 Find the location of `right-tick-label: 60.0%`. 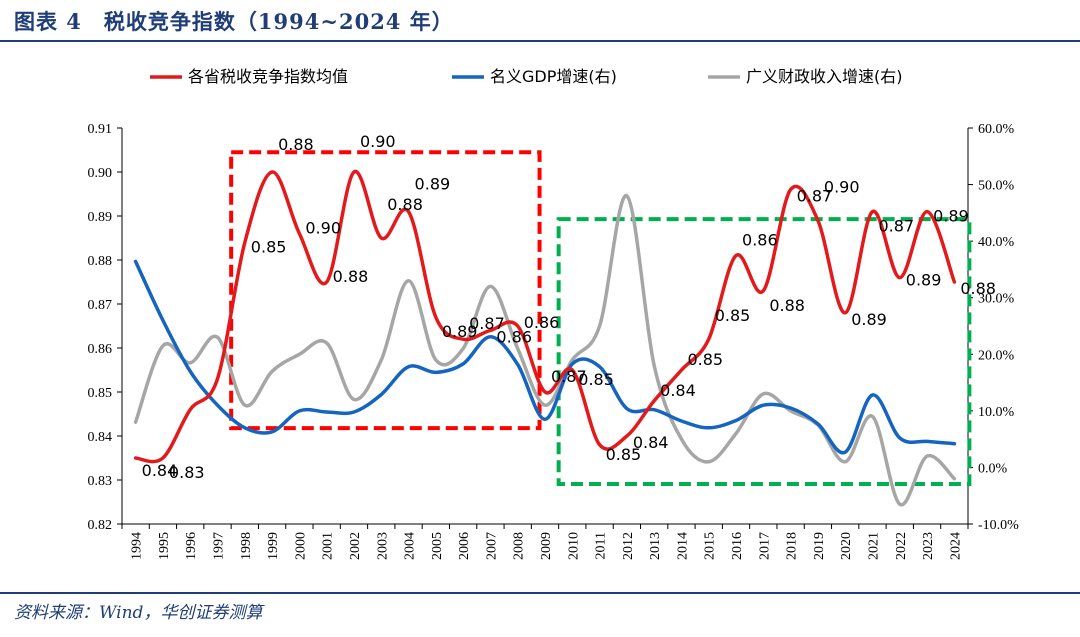

right-tick-label: 60.0% is located at coordinates (996, 129).